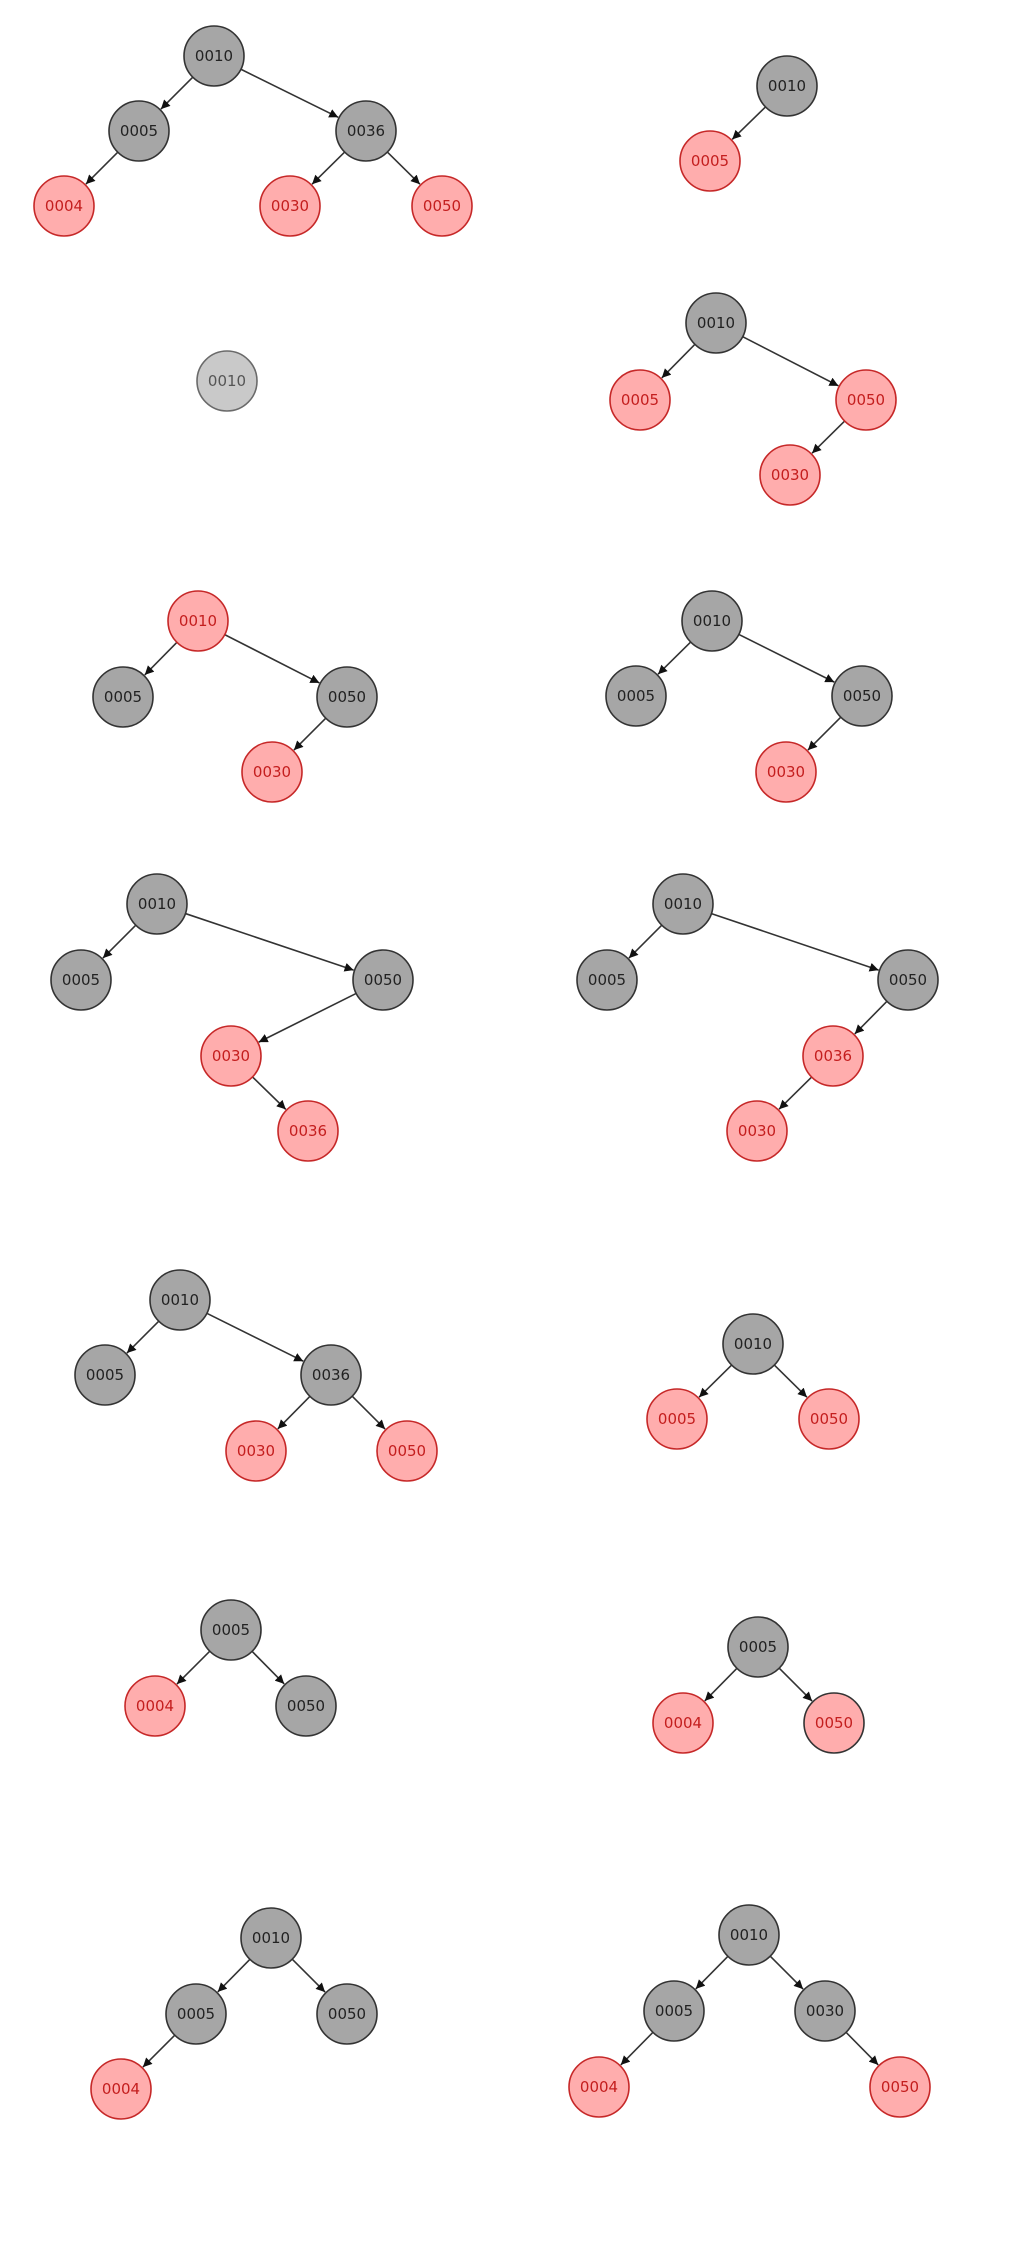  Describe the element at coordinates (753, 399) in the screenshot. I see `tree-4: 0010 0005 0050 0030` at that location.